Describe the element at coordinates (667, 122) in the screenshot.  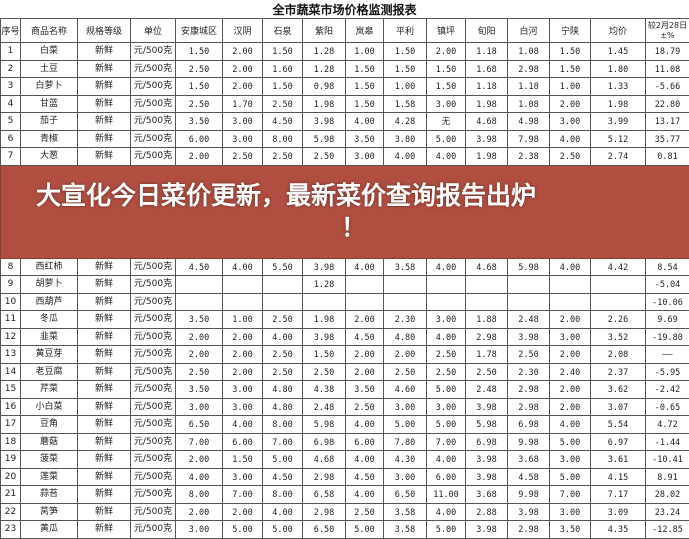
I see `table-cell: 13.17` at that location.